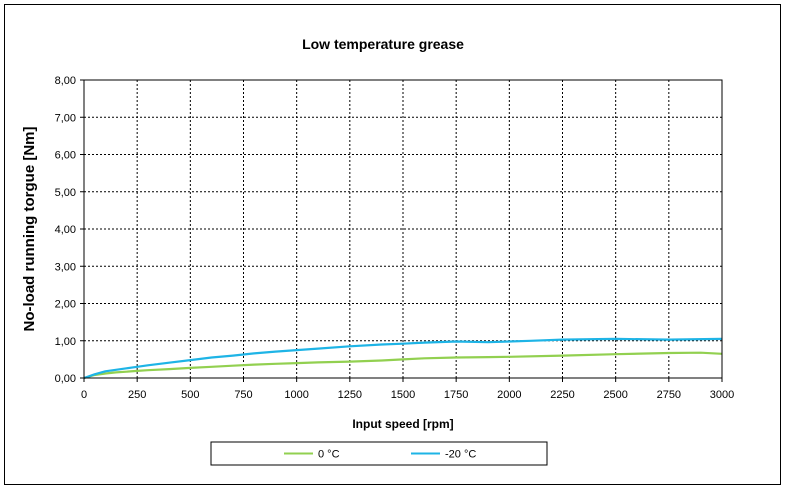 Image resolution: width=787 pixels, height=492 pixels. I want to click on y-tick-labels: 0,00 1,00 2,00 3,00 4,00 5,00 6,00 7,00 8,00, so click(69, 230).